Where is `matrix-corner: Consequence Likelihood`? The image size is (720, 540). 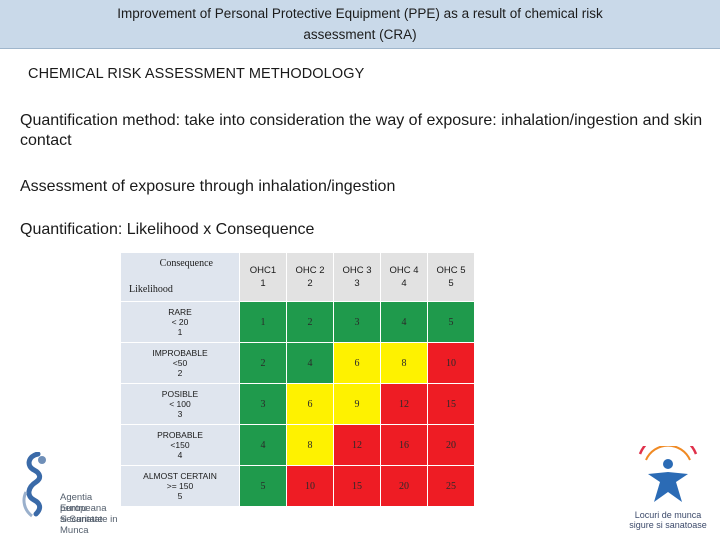 matrix-corner: Consequence Likelihood is located at coordinates (180, 277).